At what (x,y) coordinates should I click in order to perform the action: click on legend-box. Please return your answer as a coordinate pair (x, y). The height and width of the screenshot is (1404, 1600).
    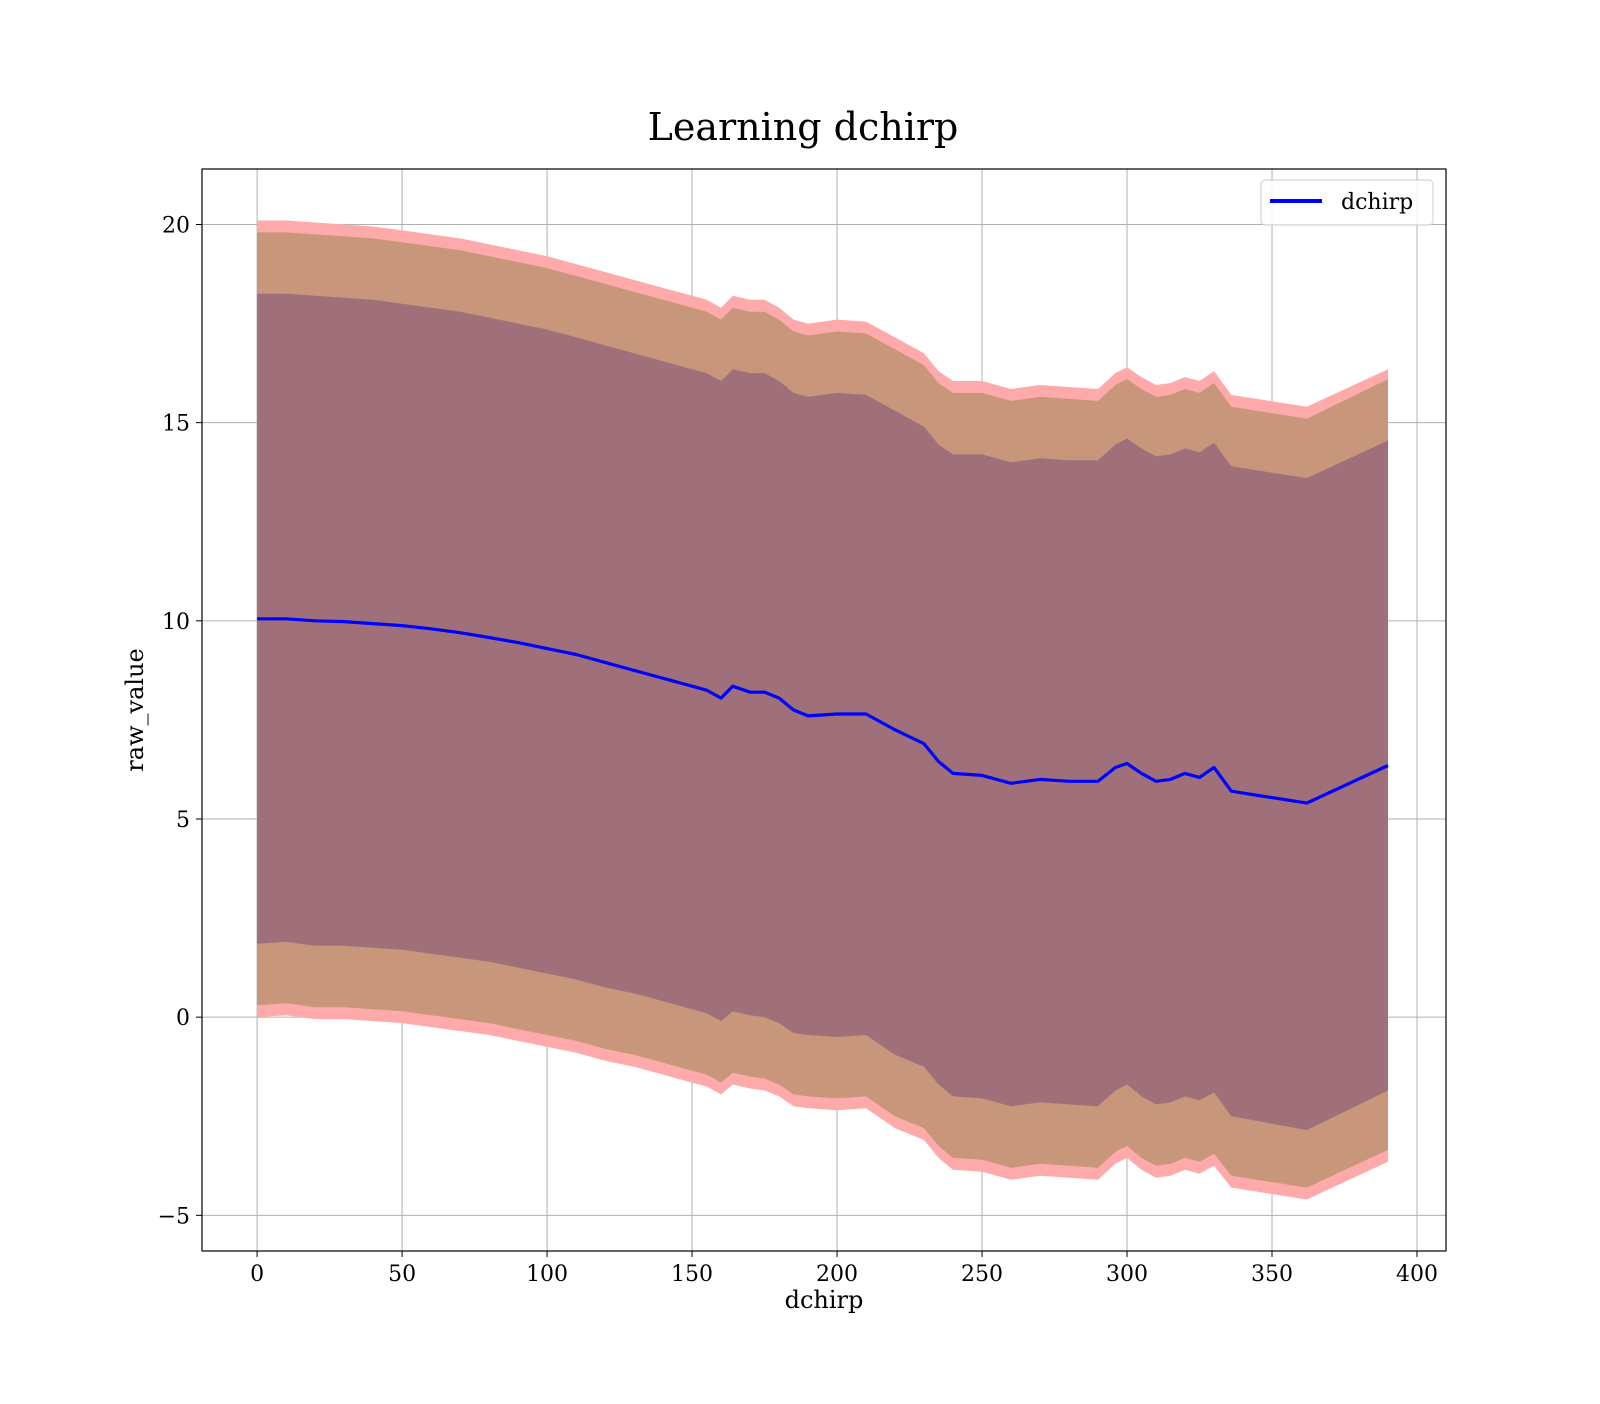
    Looking at the image, I should click on (1347, 202).